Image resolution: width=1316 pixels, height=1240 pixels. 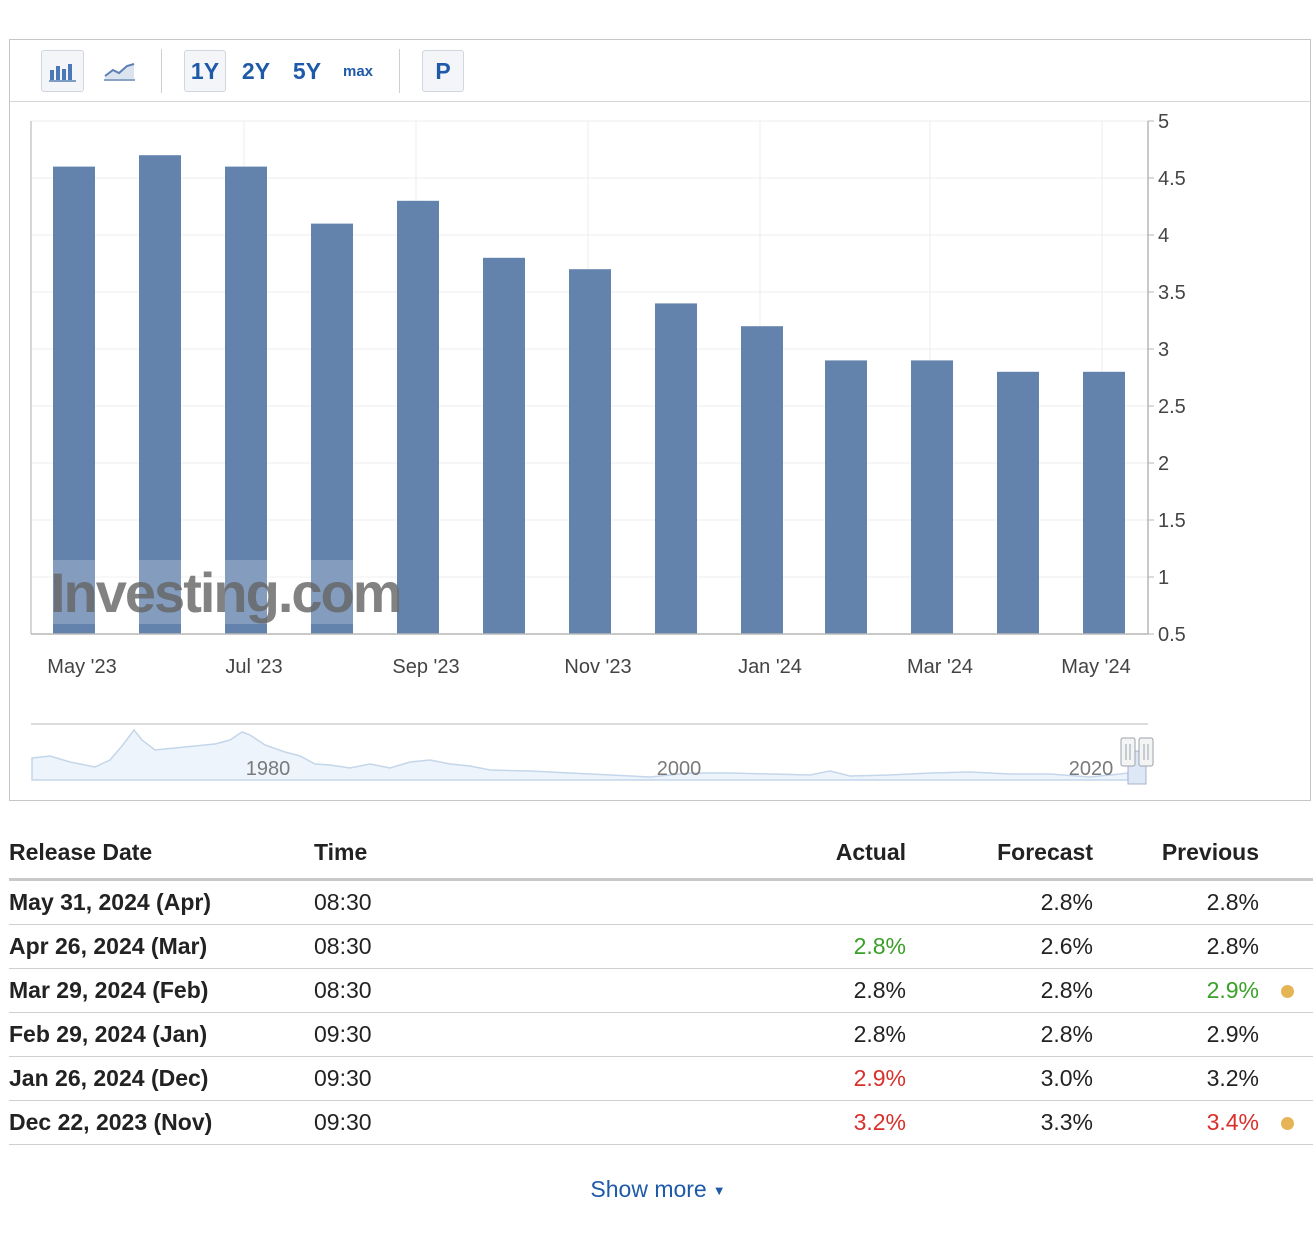 I want to click on table-row: Feb 29, 2024 (Jan) 09:30 2.8% 2.8% 2.9%, so click(x=661, y=1034).